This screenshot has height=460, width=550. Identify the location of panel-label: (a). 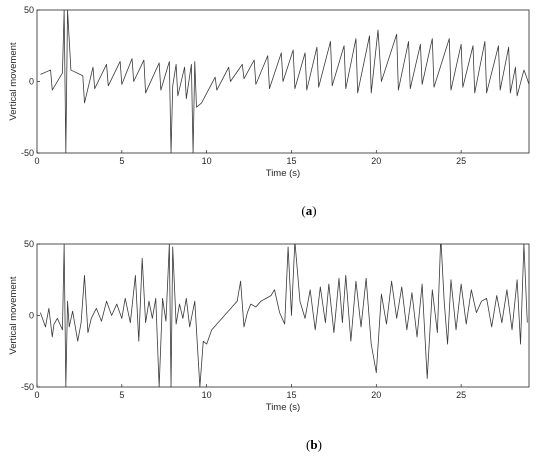
(308, 210).